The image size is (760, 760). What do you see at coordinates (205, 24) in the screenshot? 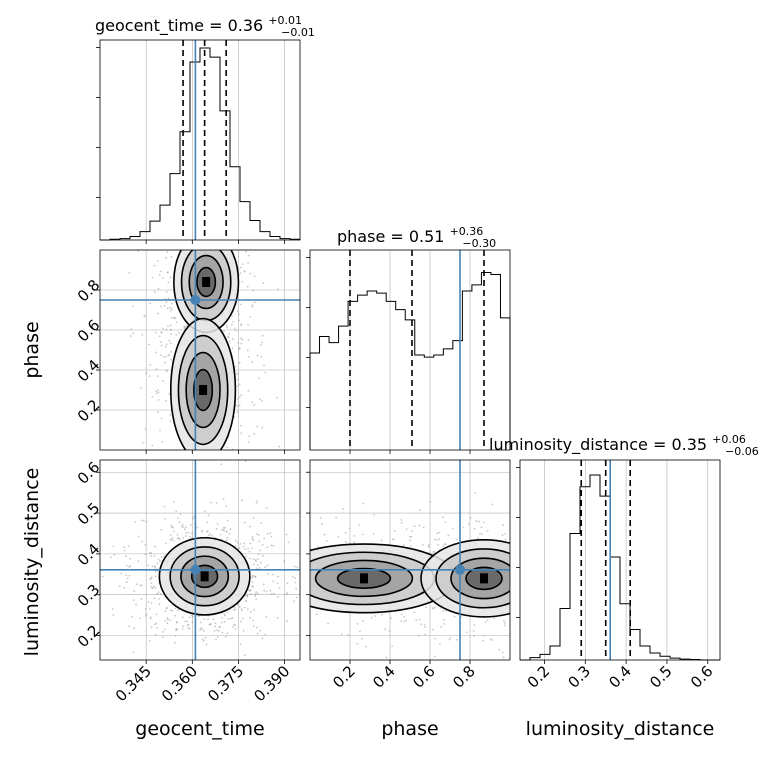
I see `title-geocent-time: geocent_time = 0.36 +0.01 −0.01` at bounding box center [205, 24].